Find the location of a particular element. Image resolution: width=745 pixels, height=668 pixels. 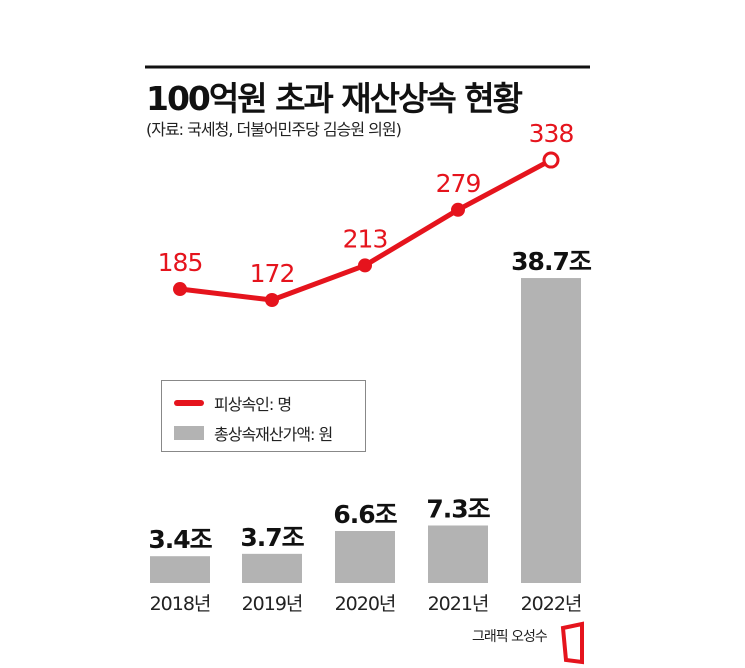

legend-item-line: 피상속인: 명 is located at coordinates (233, 403).